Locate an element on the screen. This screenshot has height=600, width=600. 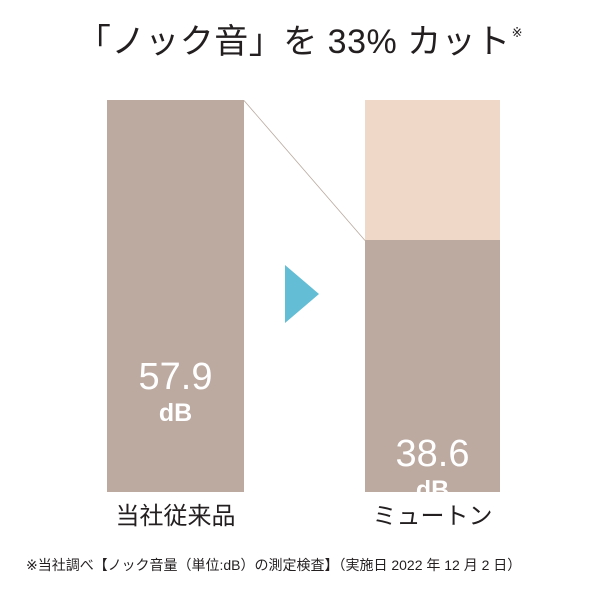
page-title-text: 「ノック音」を 33% カット is located at coordinates (293, 42).